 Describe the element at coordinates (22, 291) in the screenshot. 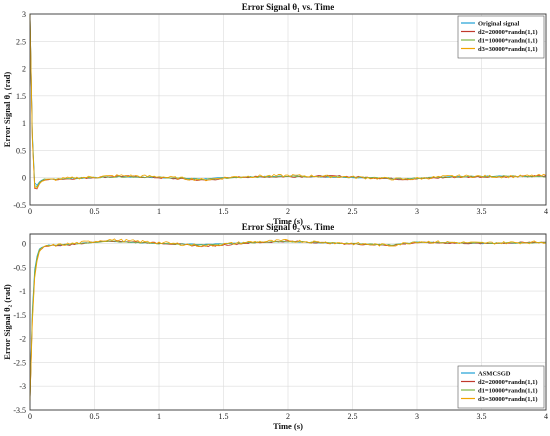

I see `y-tick-label: -1` at that location.